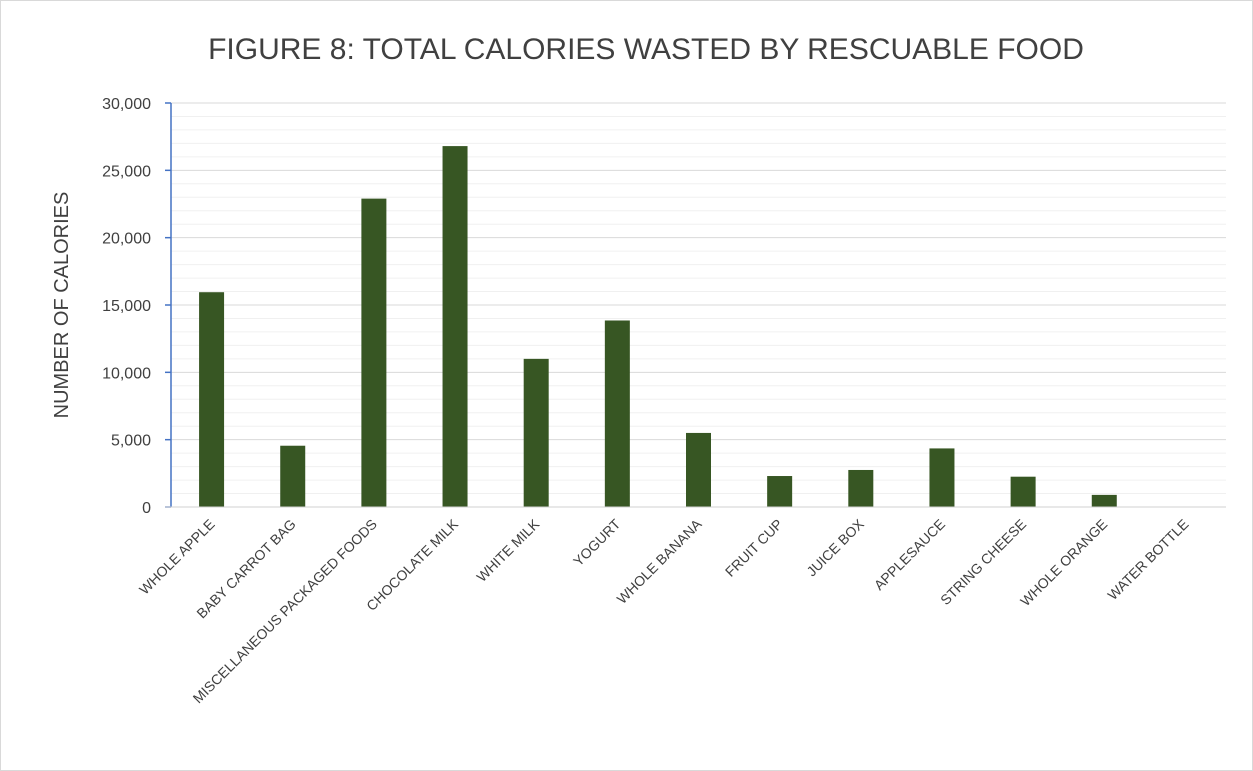  What do you see at coordinates (597, 542) in the screenshot?
I see `x-tick-label: YOGURT` at bounding box center [597, 542].